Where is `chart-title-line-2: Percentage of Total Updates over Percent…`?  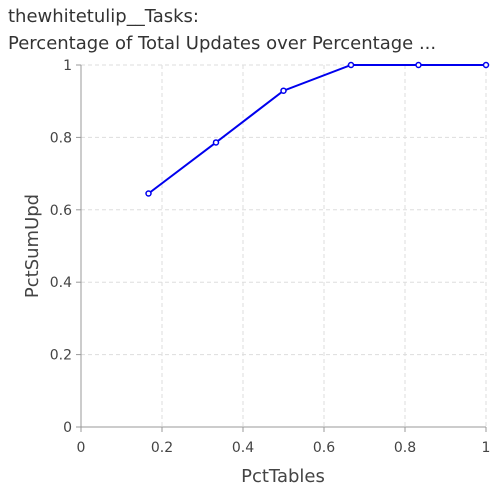 chart-title-line-2: Percentage of Total Updates over Percent… is located at coordinates (222, 43).